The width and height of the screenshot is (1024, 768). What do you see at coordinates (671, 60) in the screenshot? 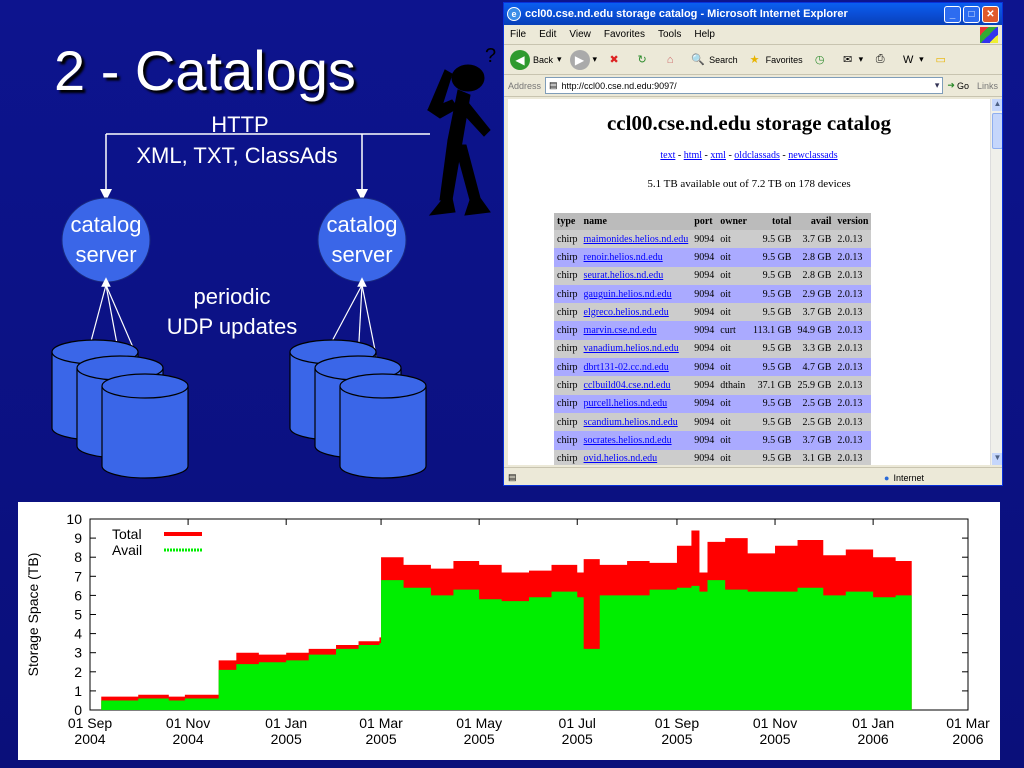
I see `home-button: ⌂` at bounding box center [671, 60].